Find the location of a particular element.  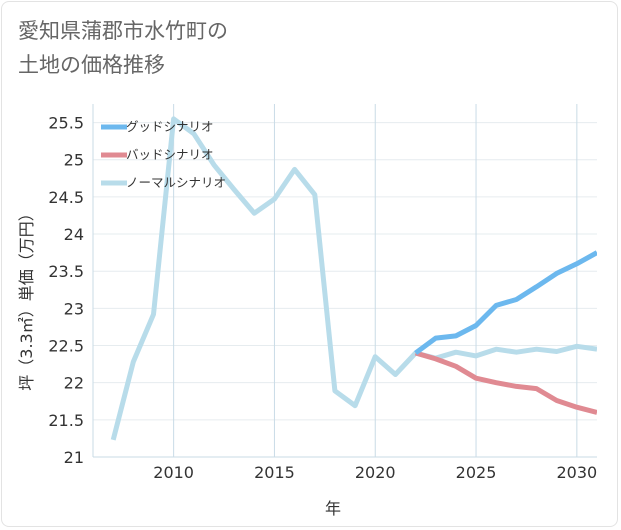

legend-label-2: ノーマルシナリオ is located at coordinates (176, 182).